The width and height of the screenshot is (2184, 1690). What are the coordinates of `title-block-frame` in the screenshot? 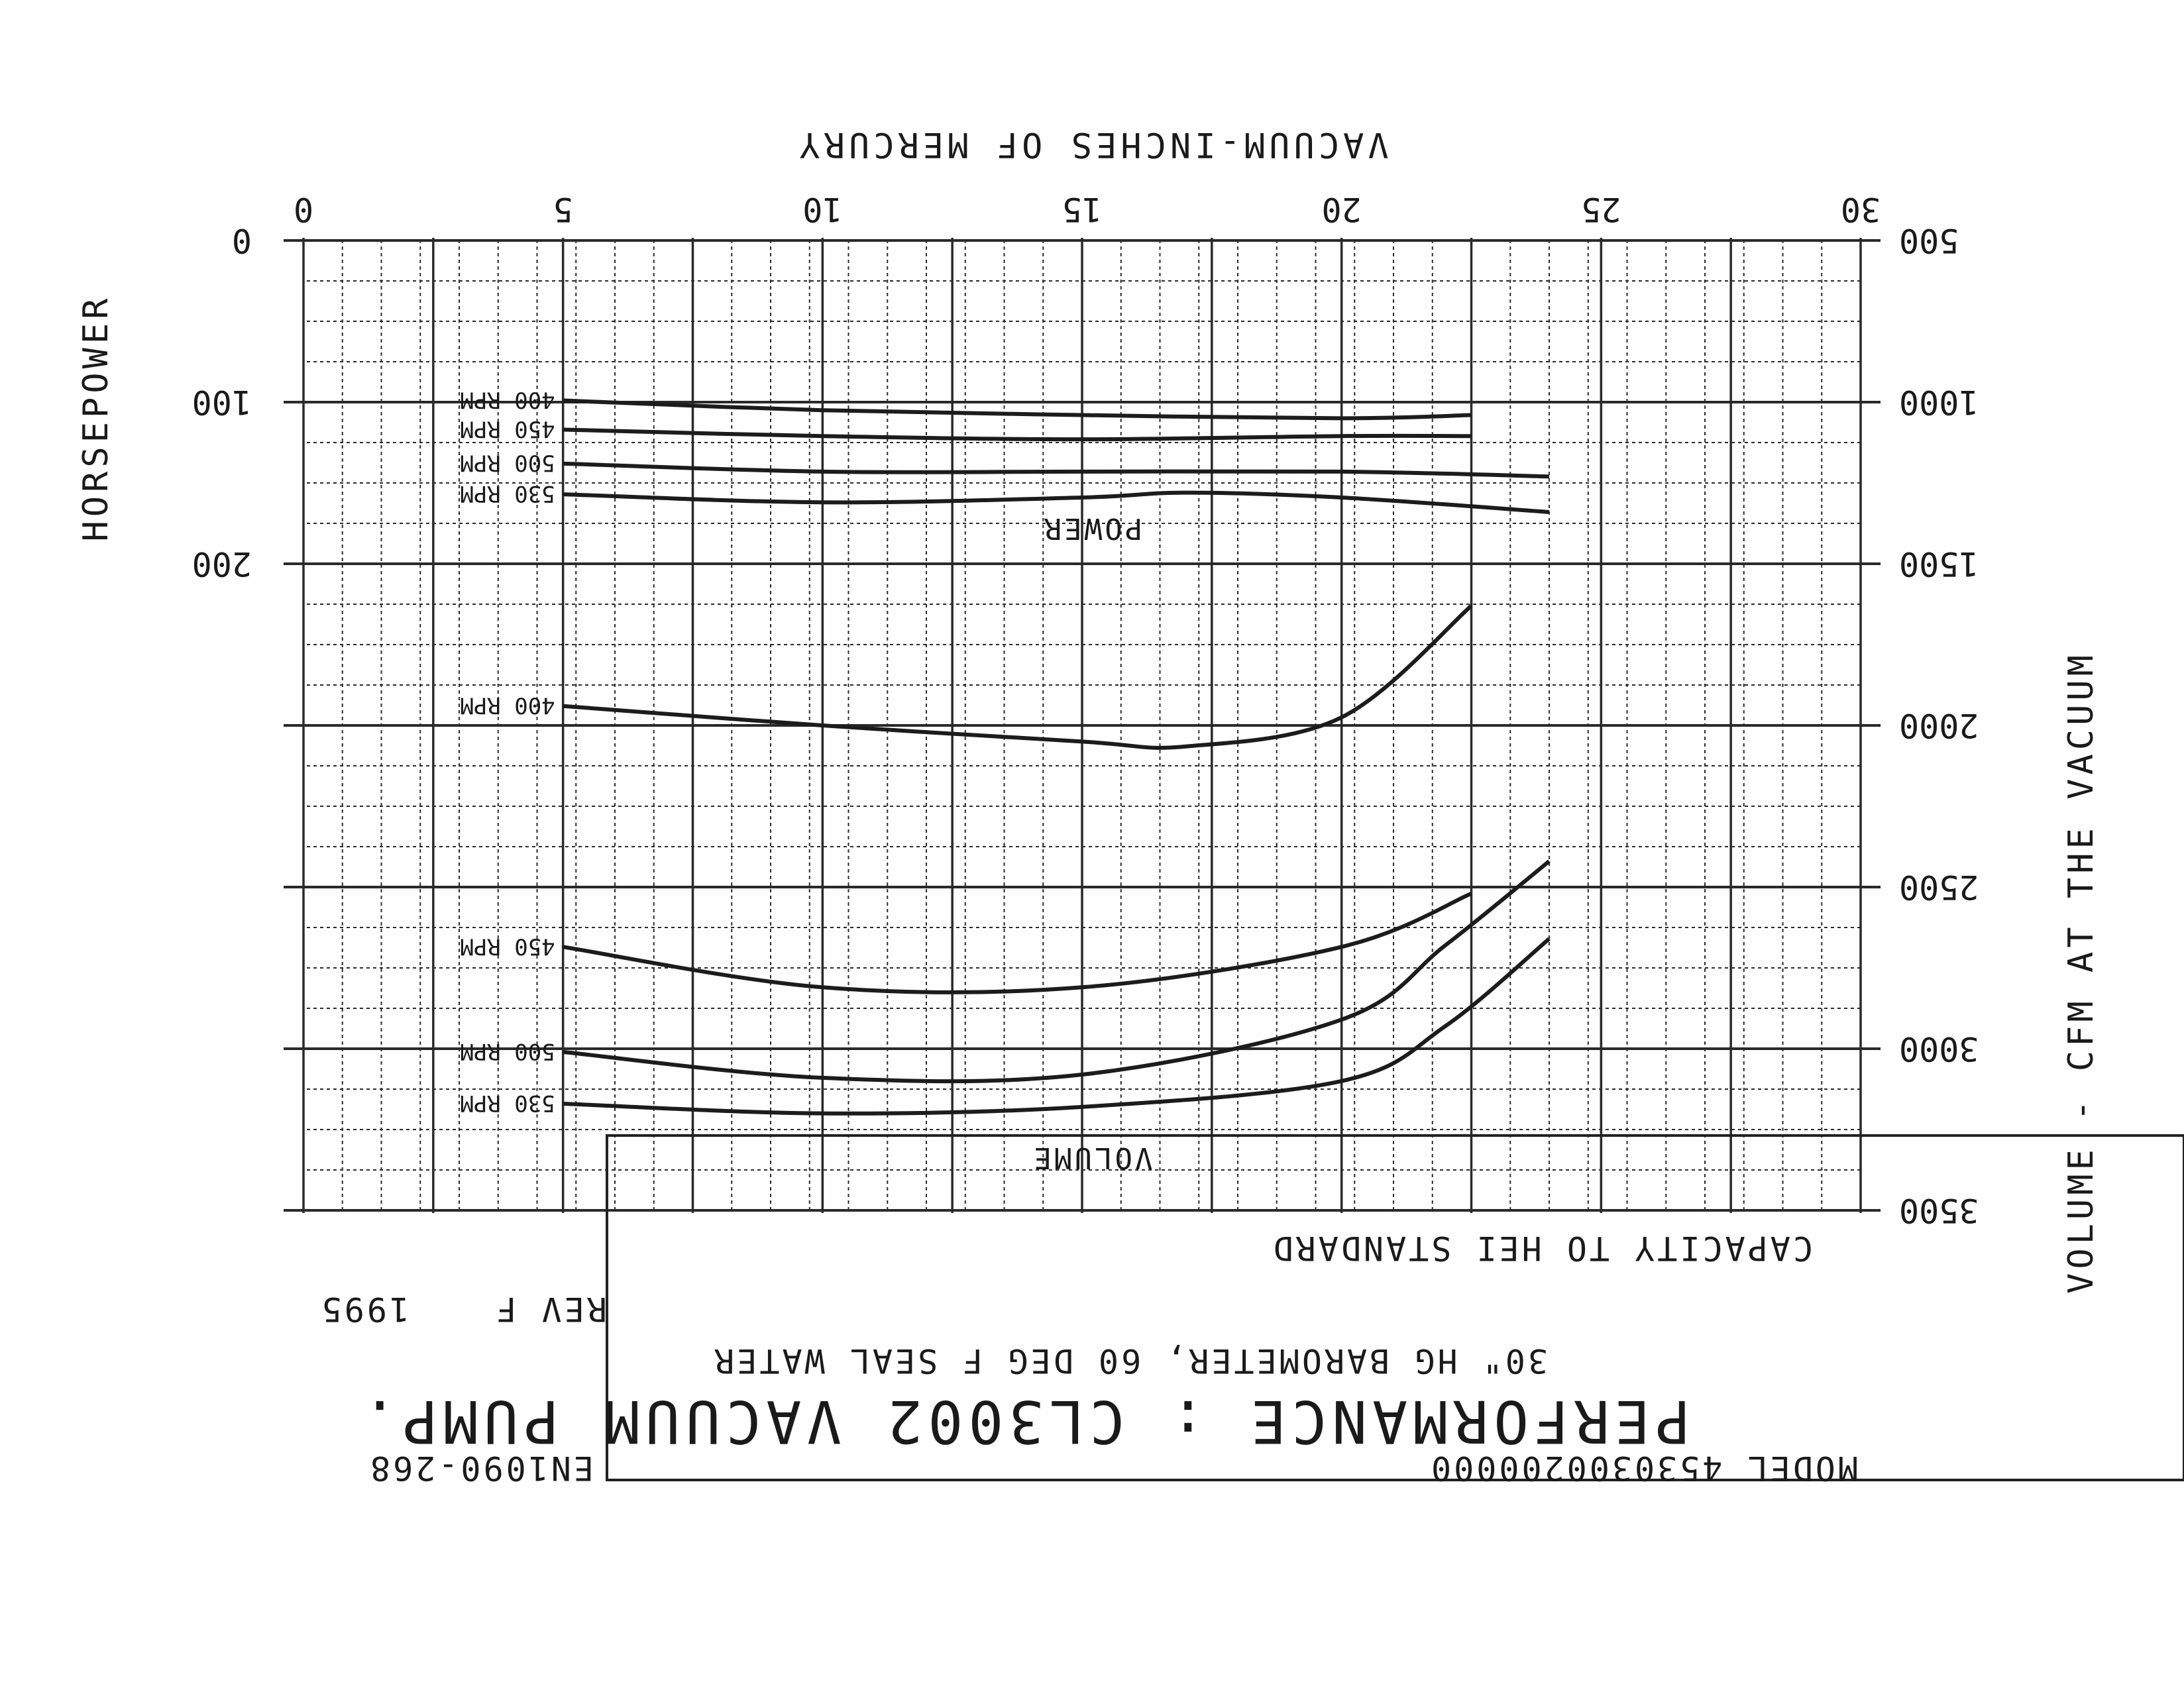 It's located at (1395, 1307).